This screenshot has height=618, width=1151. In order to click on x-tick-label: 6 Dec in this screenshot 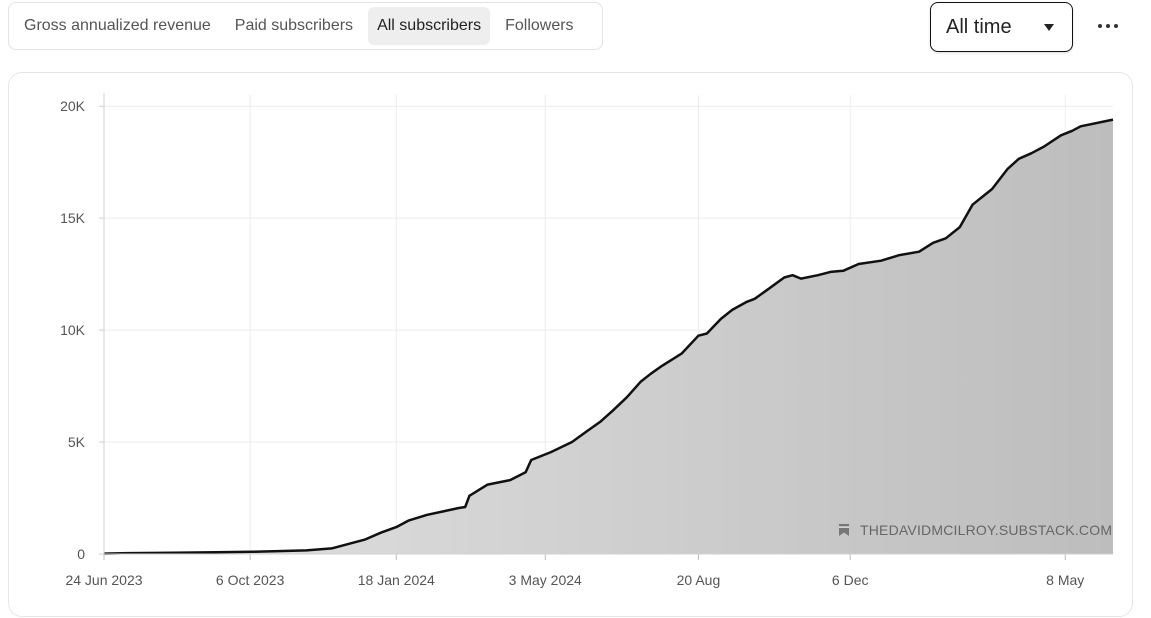, I will do `click(850, 580)`.